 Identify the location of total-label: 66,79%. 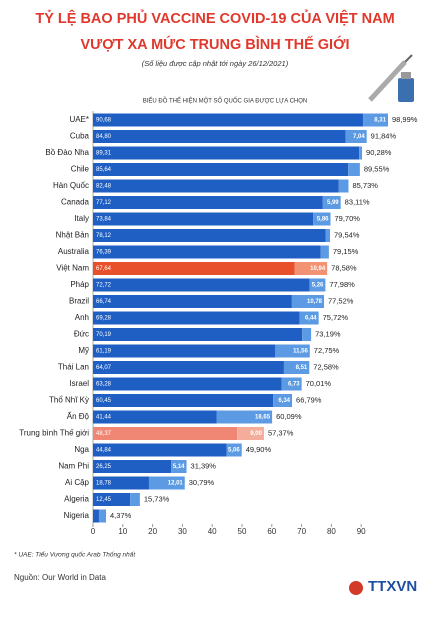
(309, 399).